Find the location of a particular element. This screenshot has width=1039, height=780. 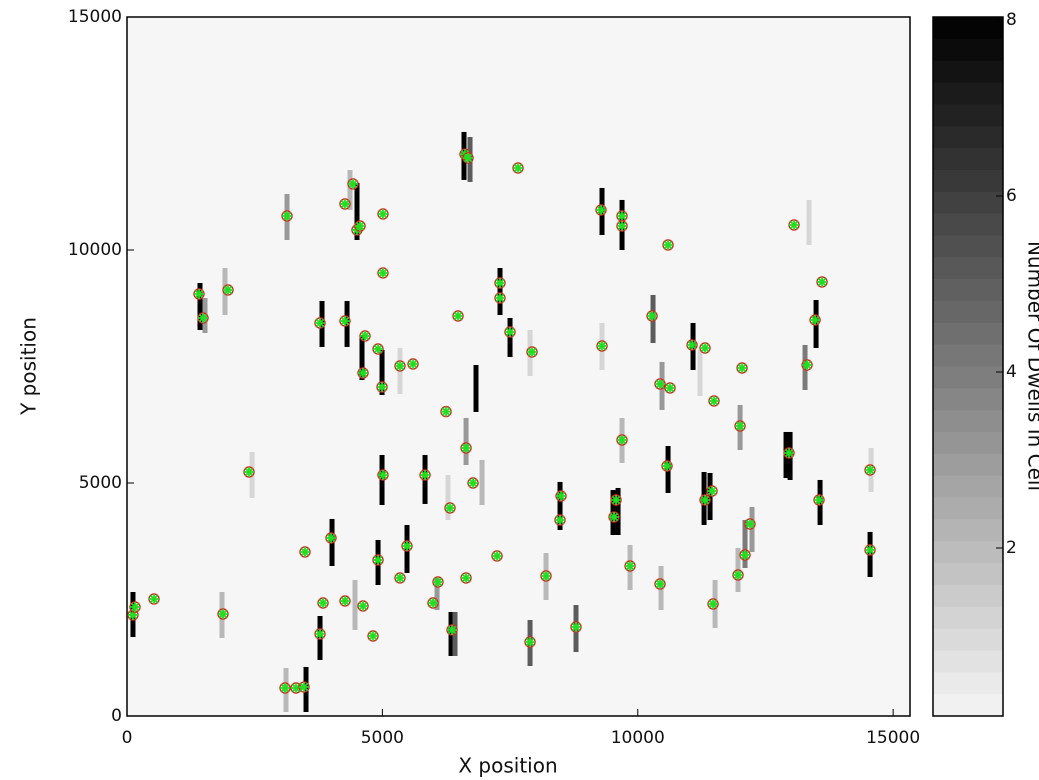

colorbar-tick-label: 8 is located at coordinates (1011, 20).